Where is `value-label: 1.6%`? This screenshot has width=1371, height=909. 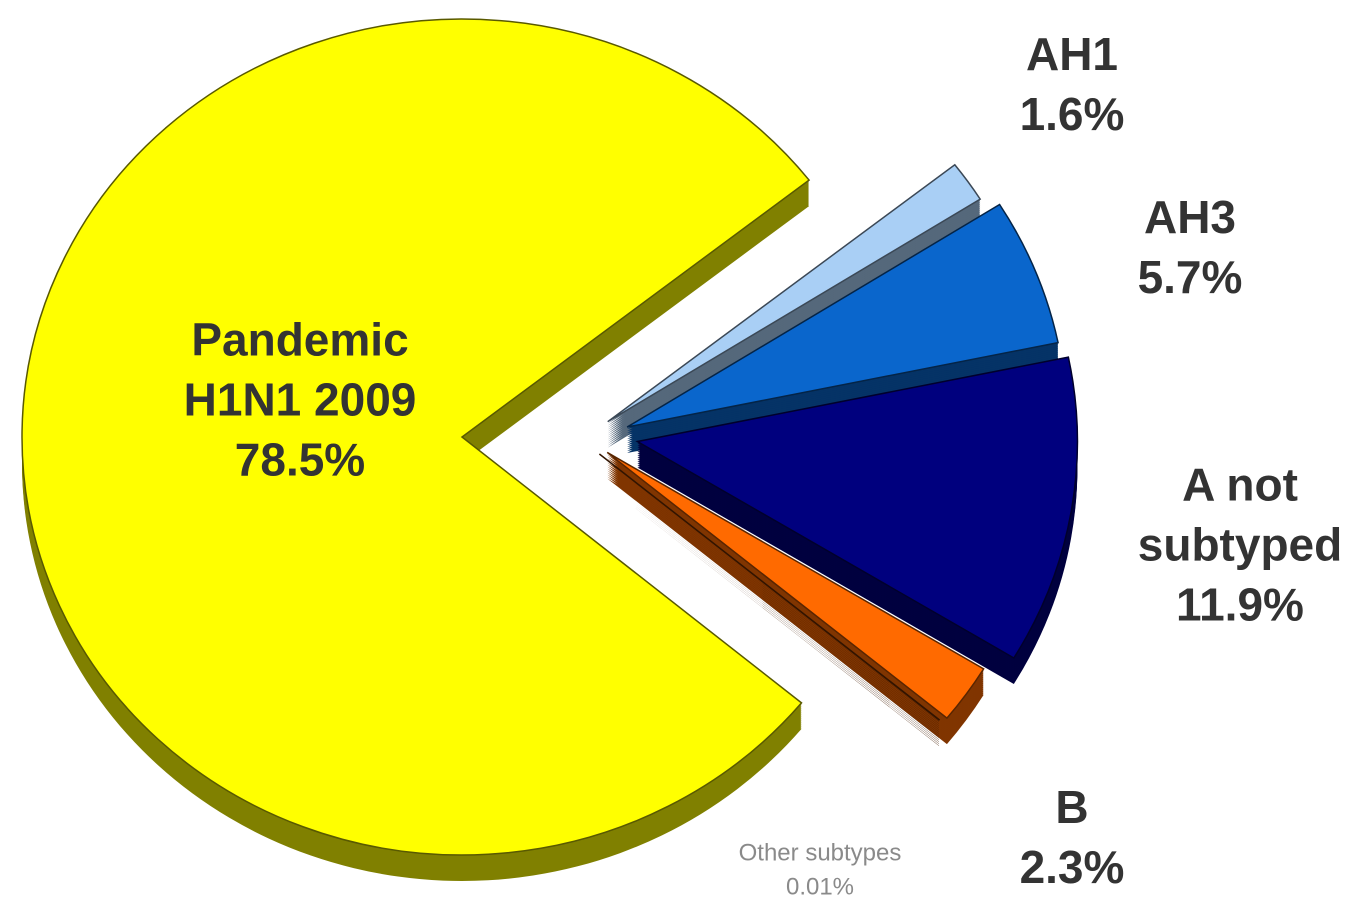 value-label: 1.6% is located at coordinates (1072, 114).